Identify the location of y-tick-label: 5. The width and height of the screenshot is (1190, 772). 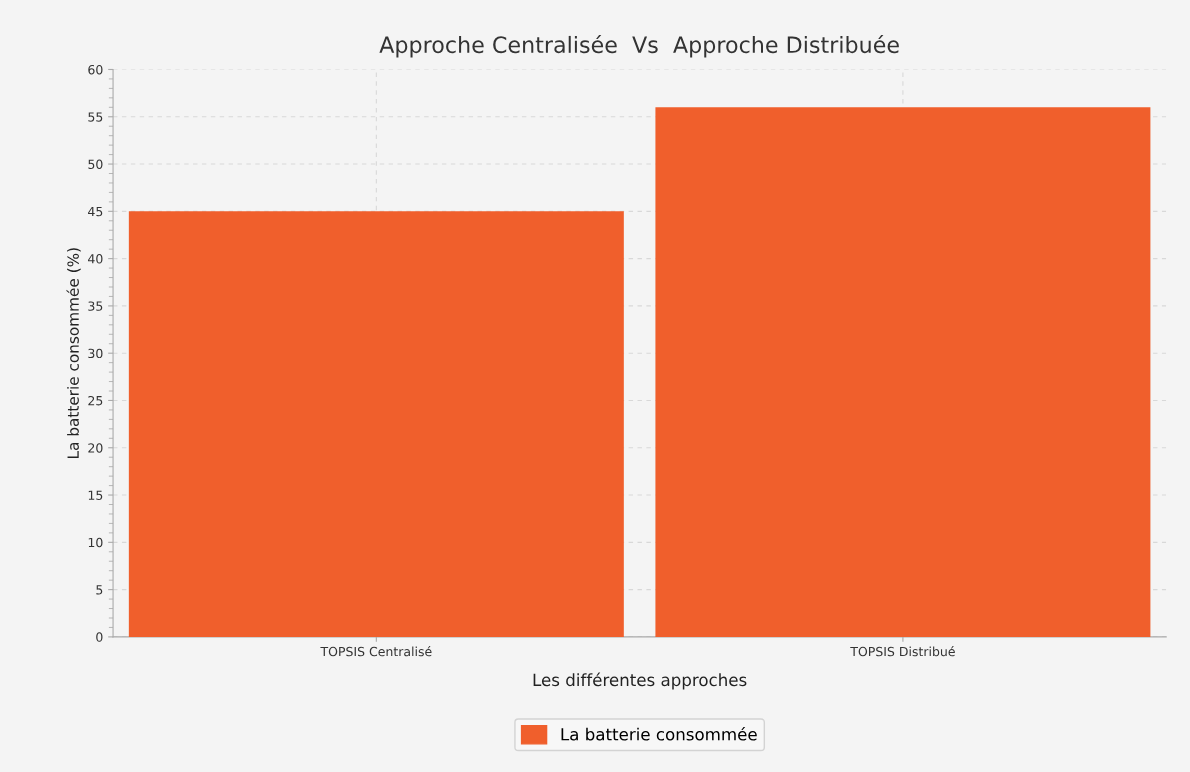
(99, 590).